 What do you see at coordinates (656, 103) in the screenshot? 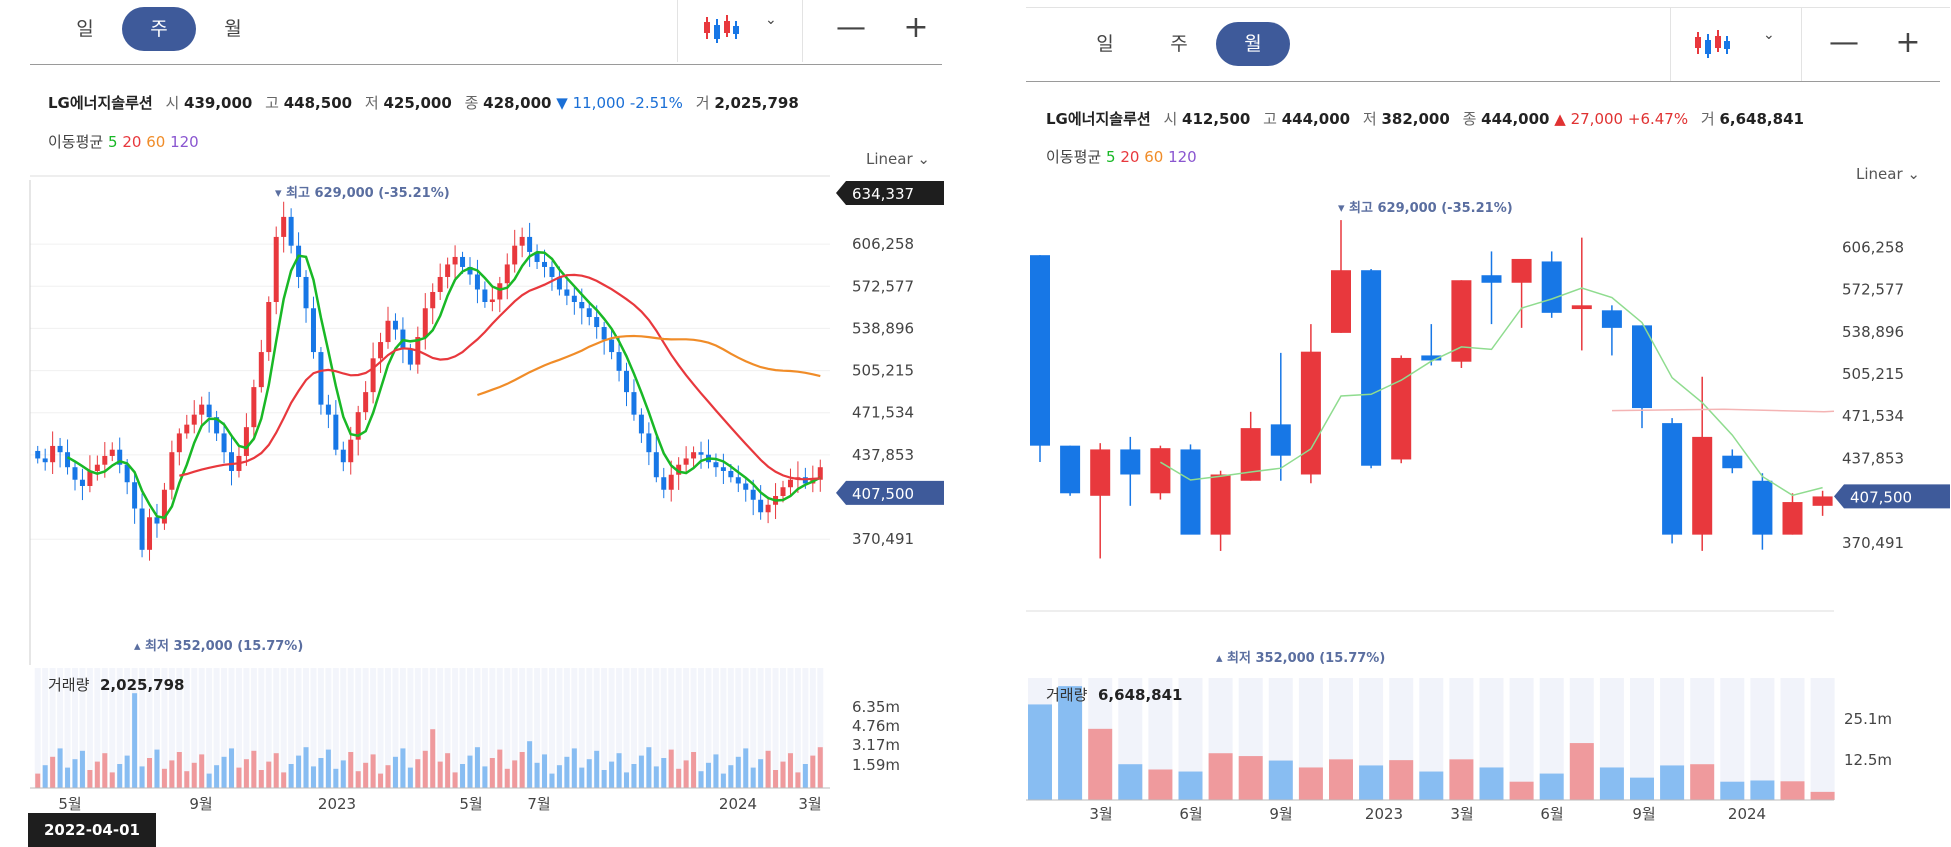
I see `change-percent: -2.51%` at bounding box center [656, 103].